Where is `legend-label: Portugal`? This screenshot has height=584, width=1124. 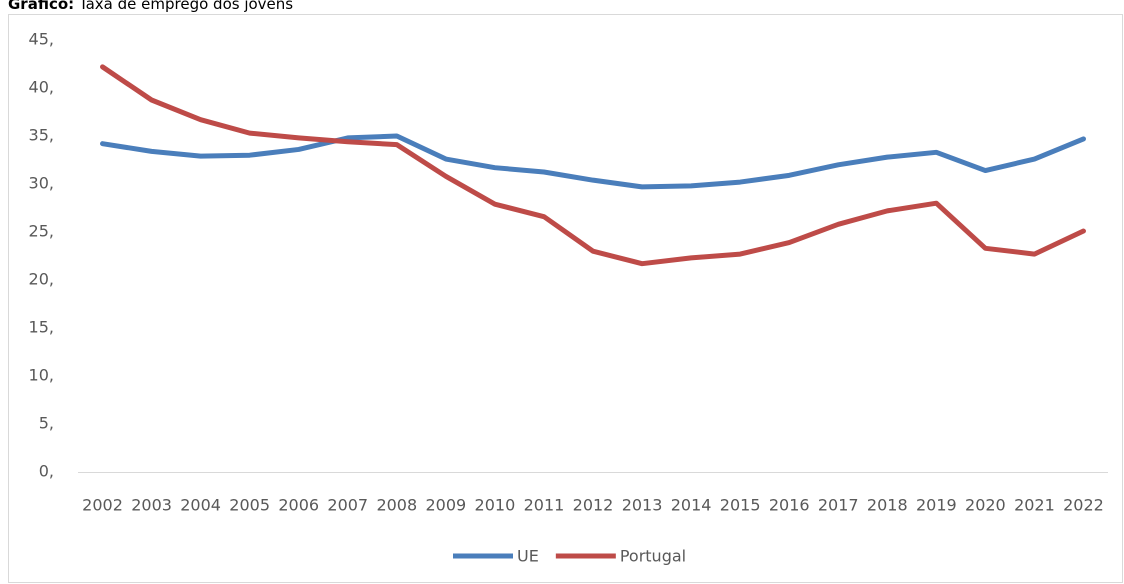
legend-label: Portugal is located at coordinates (653, 556).